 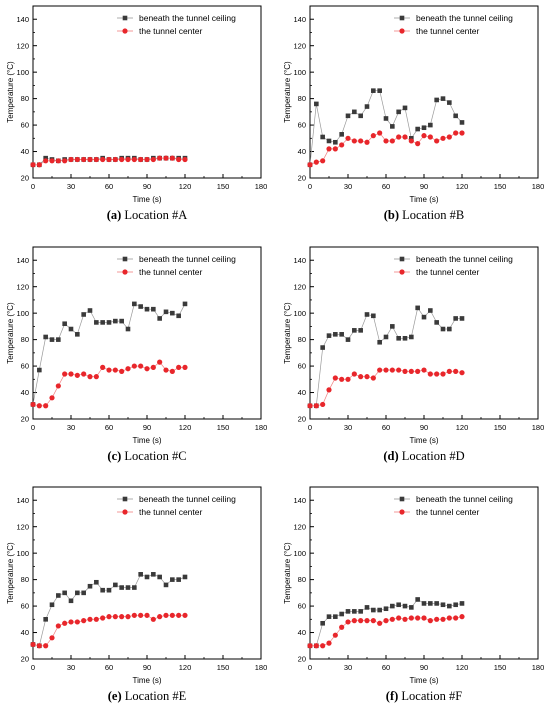 What do you see at coordinates (71, 186) in the screenshot?
I see `x-tick-label: 30` at bounding box center [71, 186].